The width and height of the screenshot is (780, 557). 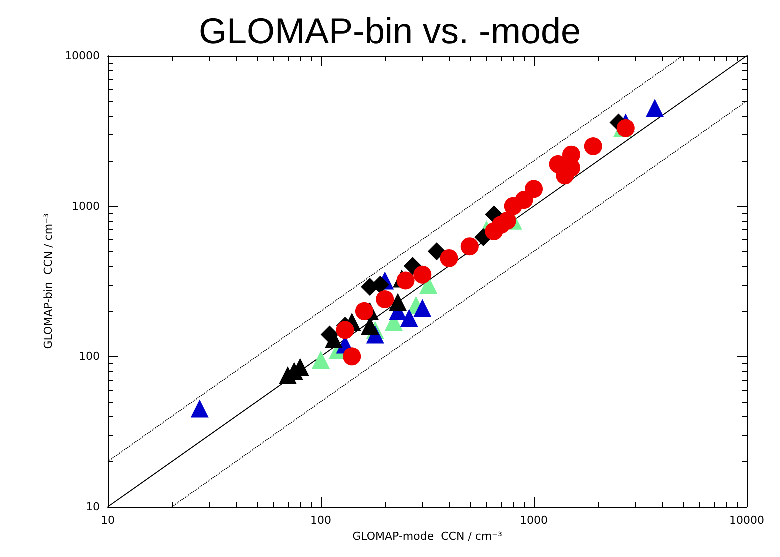 I want to click on x-tick-label: 1000, so click(x=534, y=520).